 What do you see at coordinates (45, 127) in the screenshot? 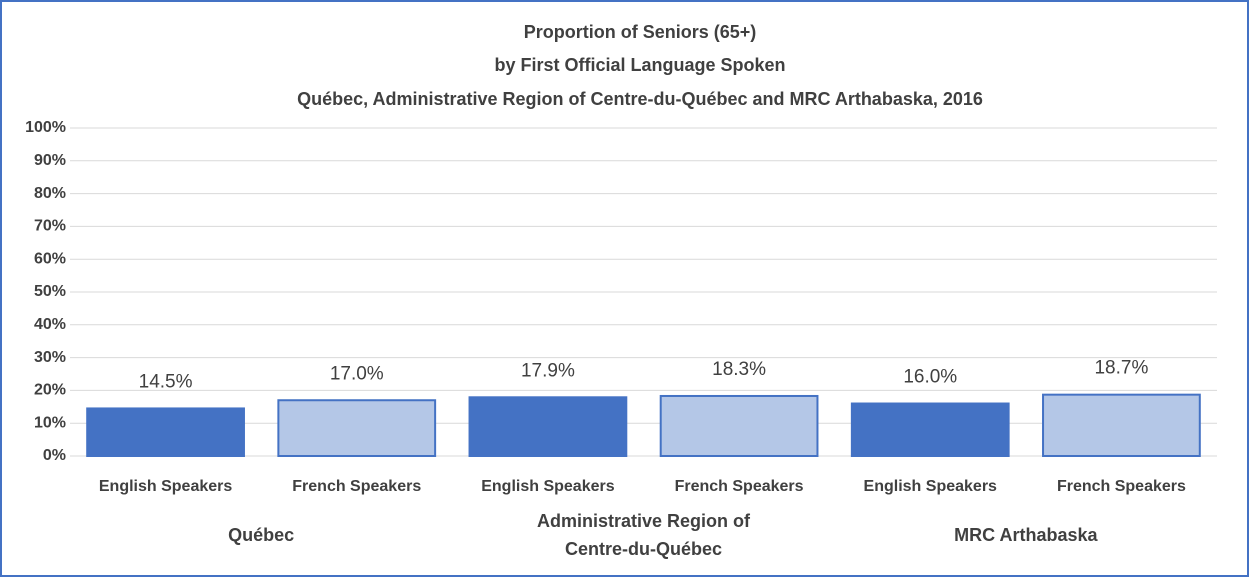
I see `y-tick-label: 100%` at bounding box center [45, 127].